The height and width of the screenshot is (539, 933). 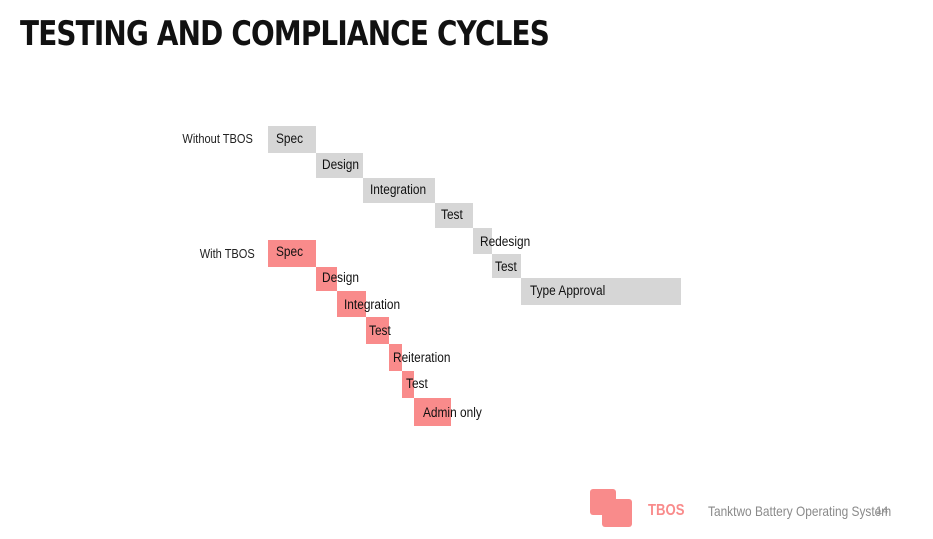 I want to click on row-label-without-tbos: Without TBOS, so click(x=217, y=138).